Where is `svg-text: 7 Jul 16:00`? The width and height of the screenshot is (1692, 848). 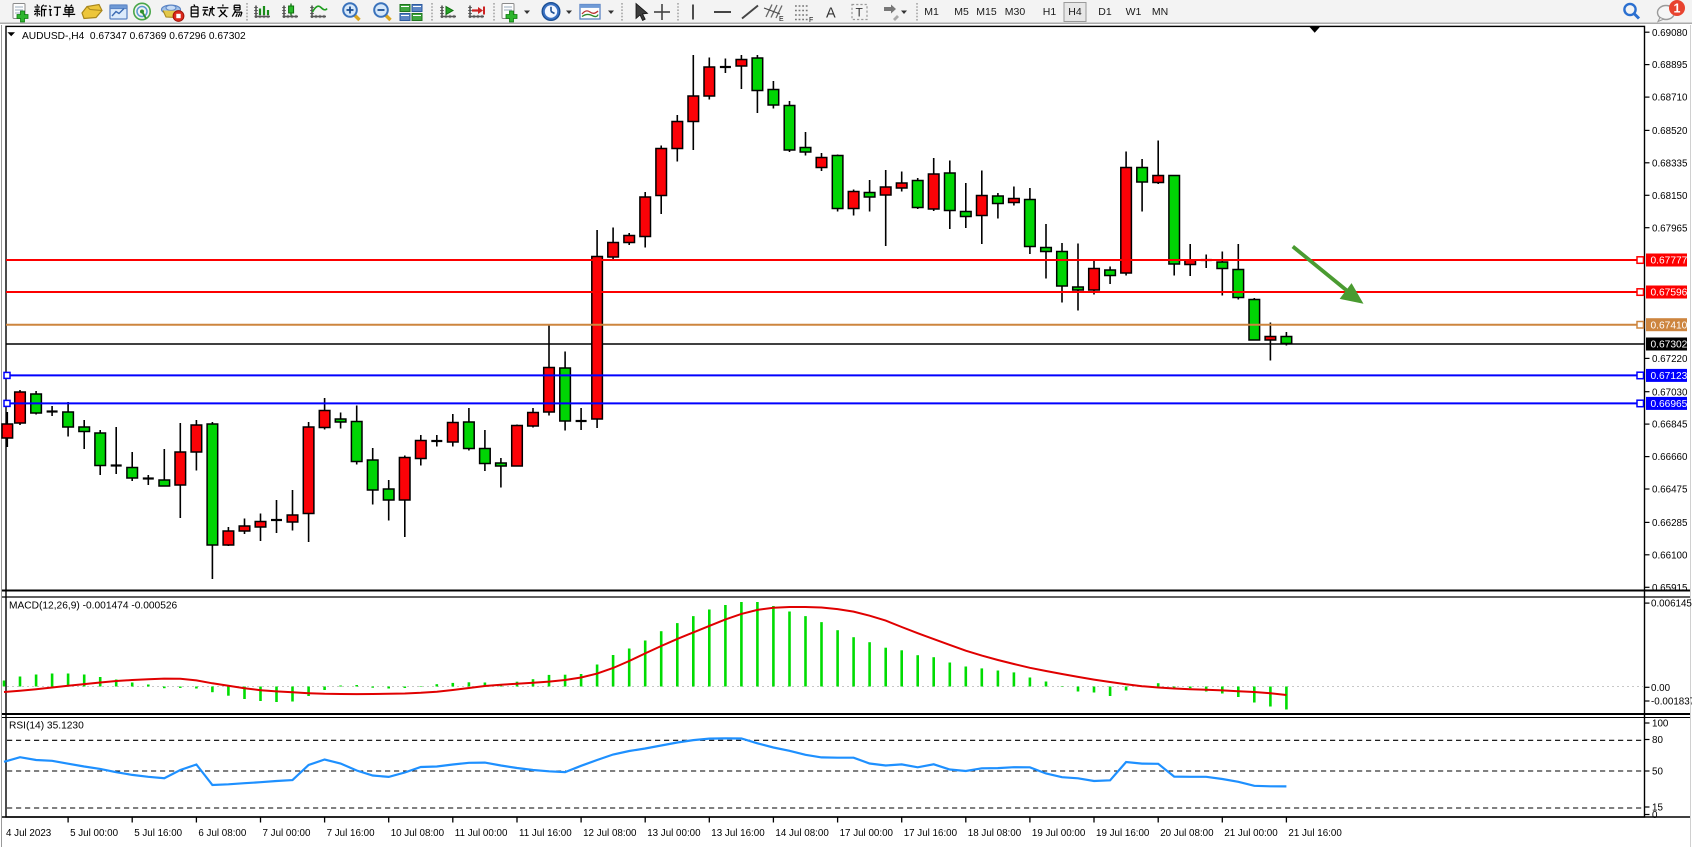
svg-text: 7 Jul 16:00 is located at coordinates (351, 833).